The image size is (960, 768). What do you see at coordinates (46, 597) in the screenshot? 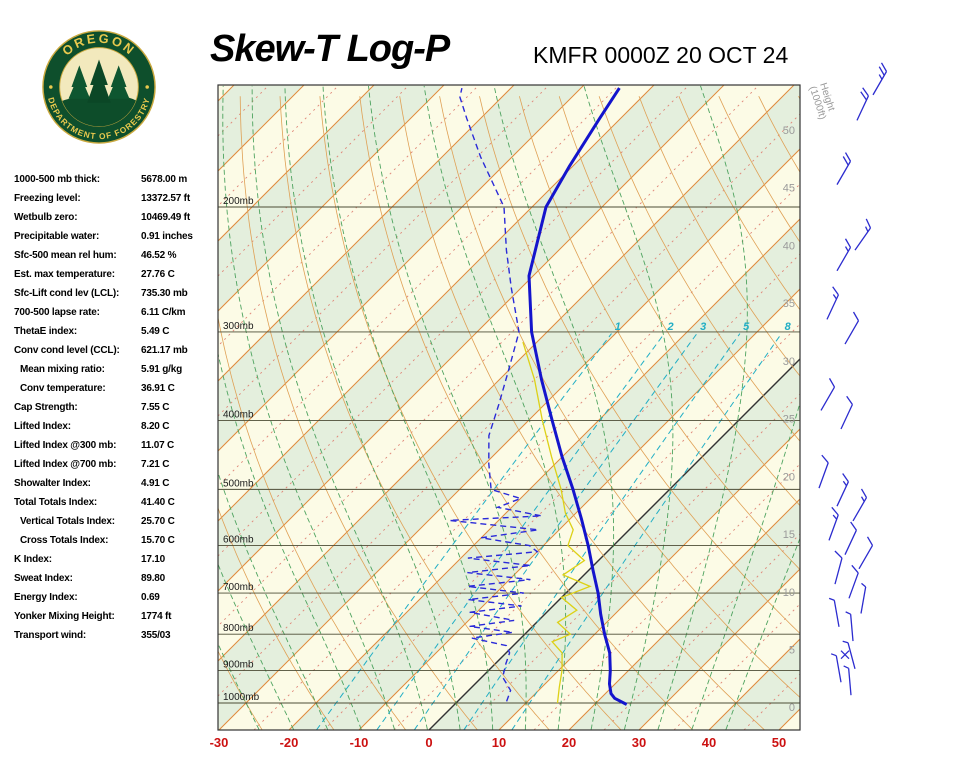
I see `stat-label: Energy Index:` at bounding box center [46, 597].